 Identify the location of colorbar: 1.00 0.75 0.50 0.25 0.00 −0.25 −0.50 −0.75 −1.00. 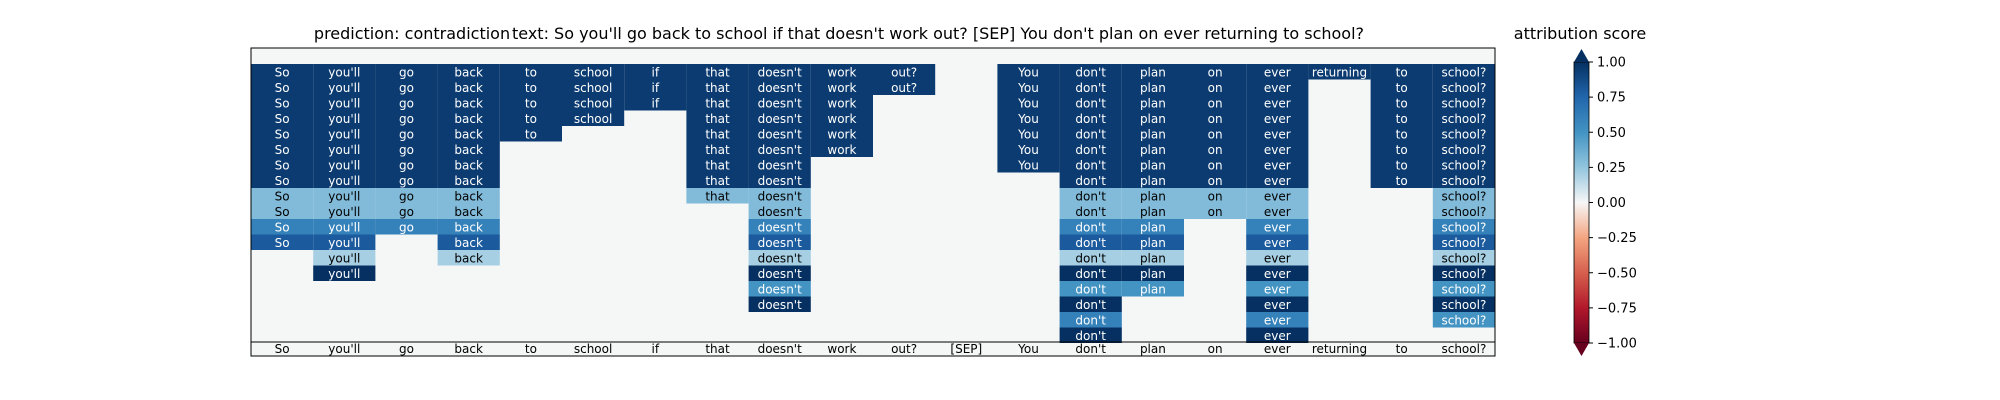
(1605, 202).